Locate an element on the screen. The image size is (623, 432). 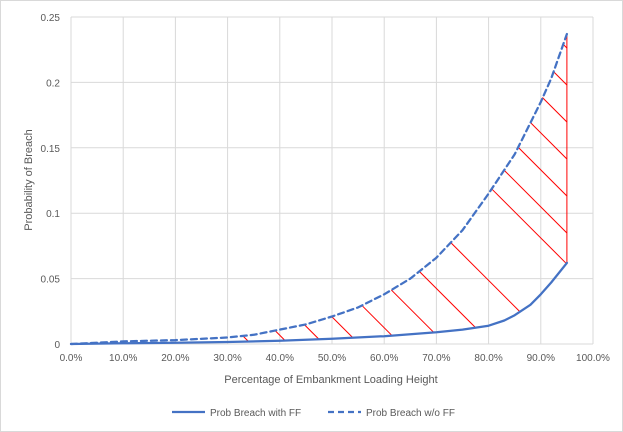
y-tick-labels: 0 0.05 0.1 0.15 0.2 0.25 is located at coordinates (51, 182).